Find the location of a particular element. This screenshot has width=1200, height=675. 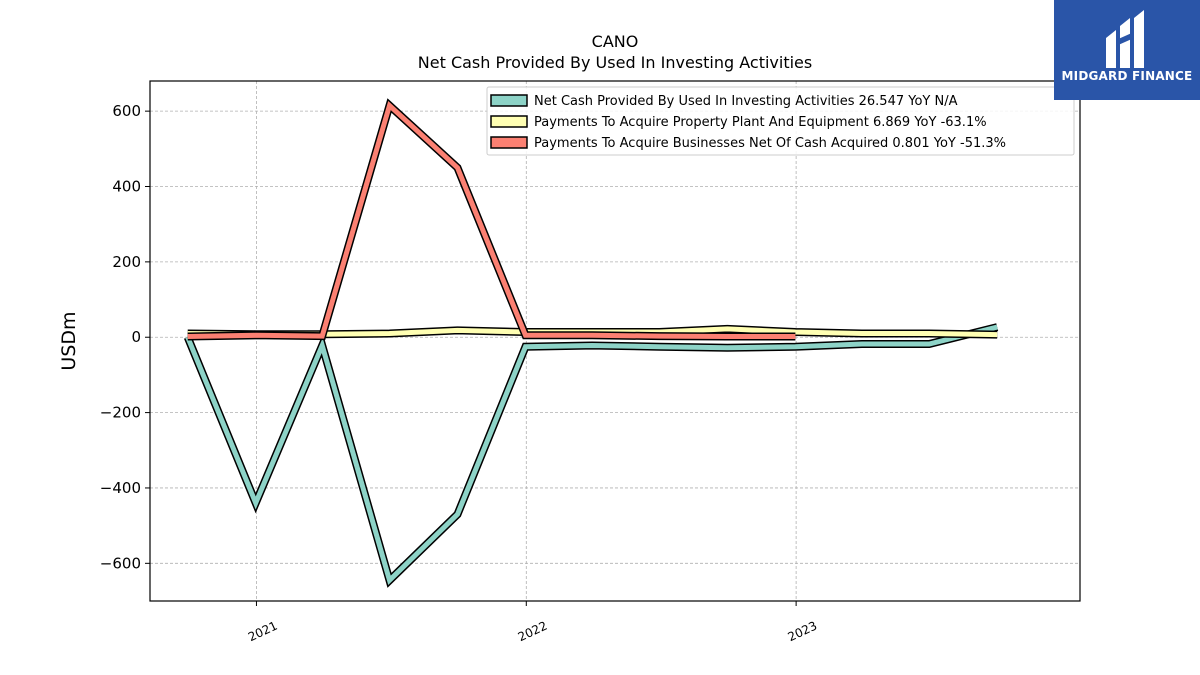

midgard-finance-logo: MIDGARD FINANCE is located at coordinates (1127, 50).